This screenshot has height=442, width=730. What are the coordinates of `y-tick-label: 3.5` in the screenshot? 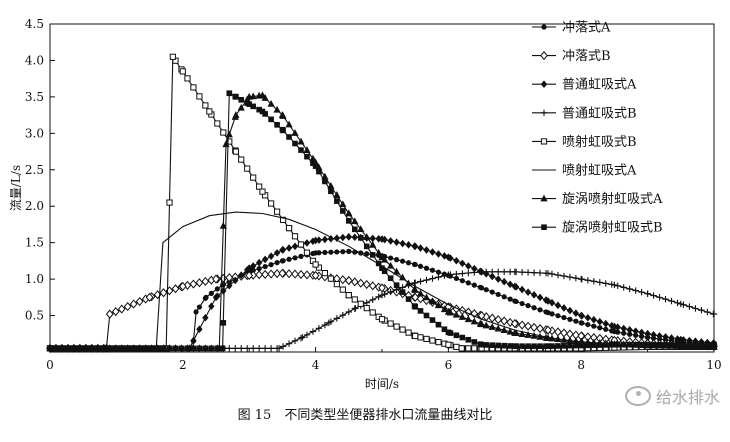 It's located at (34, 97).